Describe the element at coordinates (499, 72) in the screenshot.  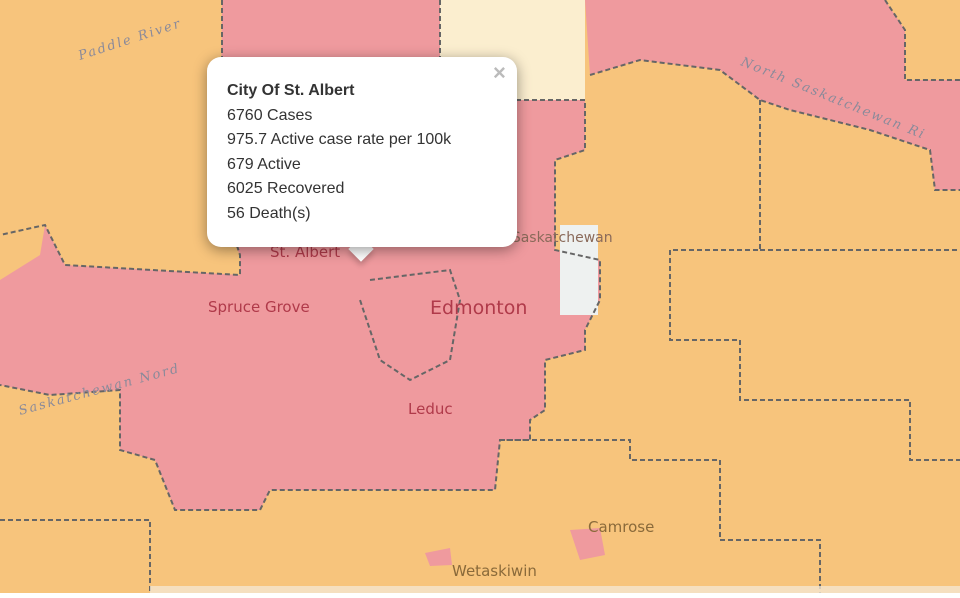
I see `close-button: ×` at that location.